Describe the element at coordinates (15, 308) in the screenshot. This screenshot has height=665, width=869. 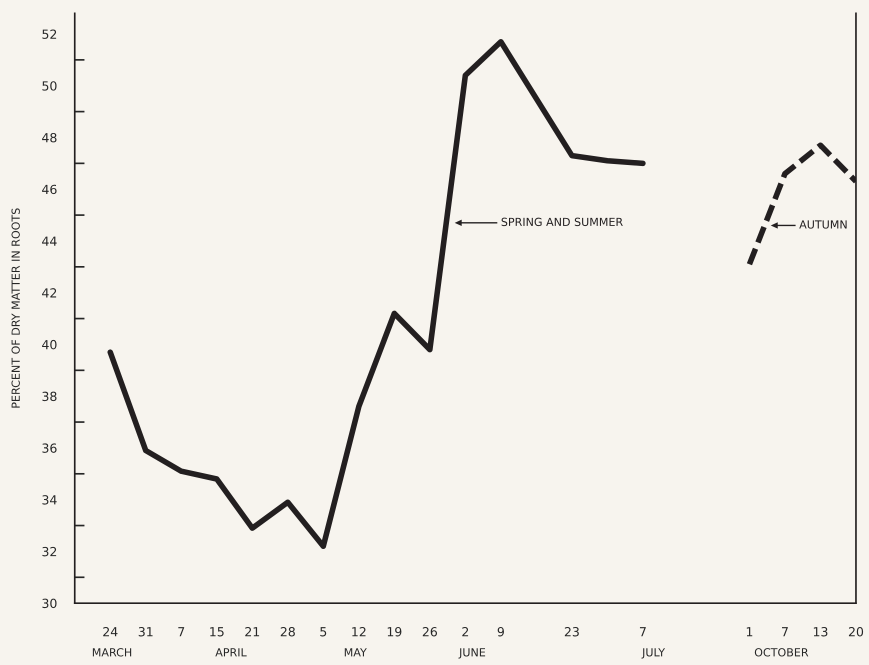
I see `y-axis-title: PERCENT OF DRY MATTER IN ROOTS` at that location.